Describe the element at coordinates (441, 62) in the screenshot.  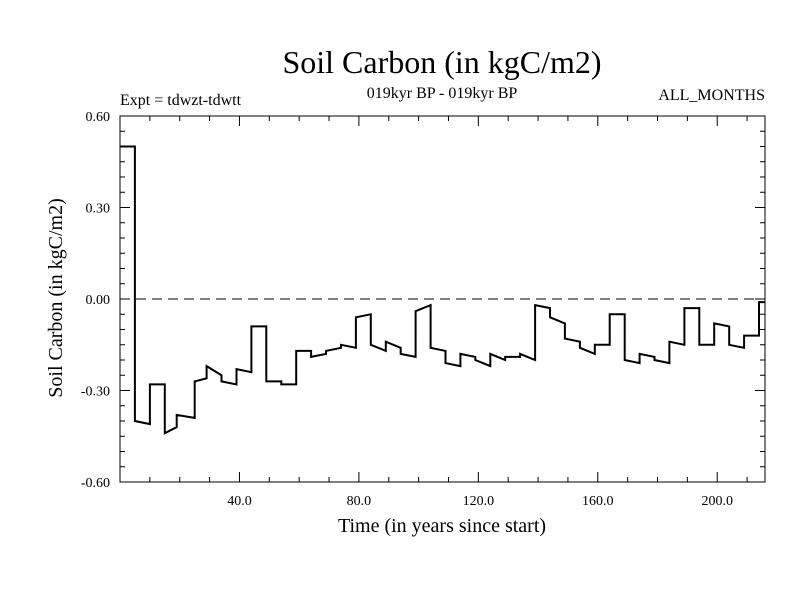
I see `chart-title: Soil Carbon (in kgC/m2)` at that location.